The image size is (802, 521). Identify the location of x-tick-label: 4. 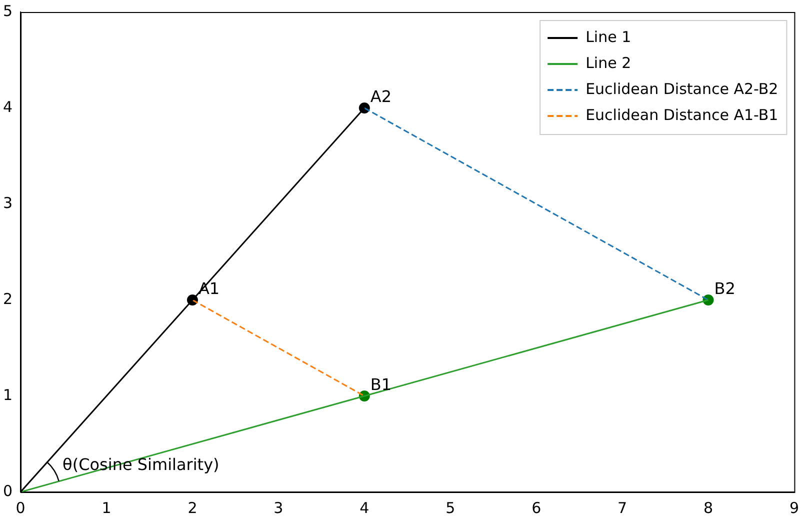
(365, 507).